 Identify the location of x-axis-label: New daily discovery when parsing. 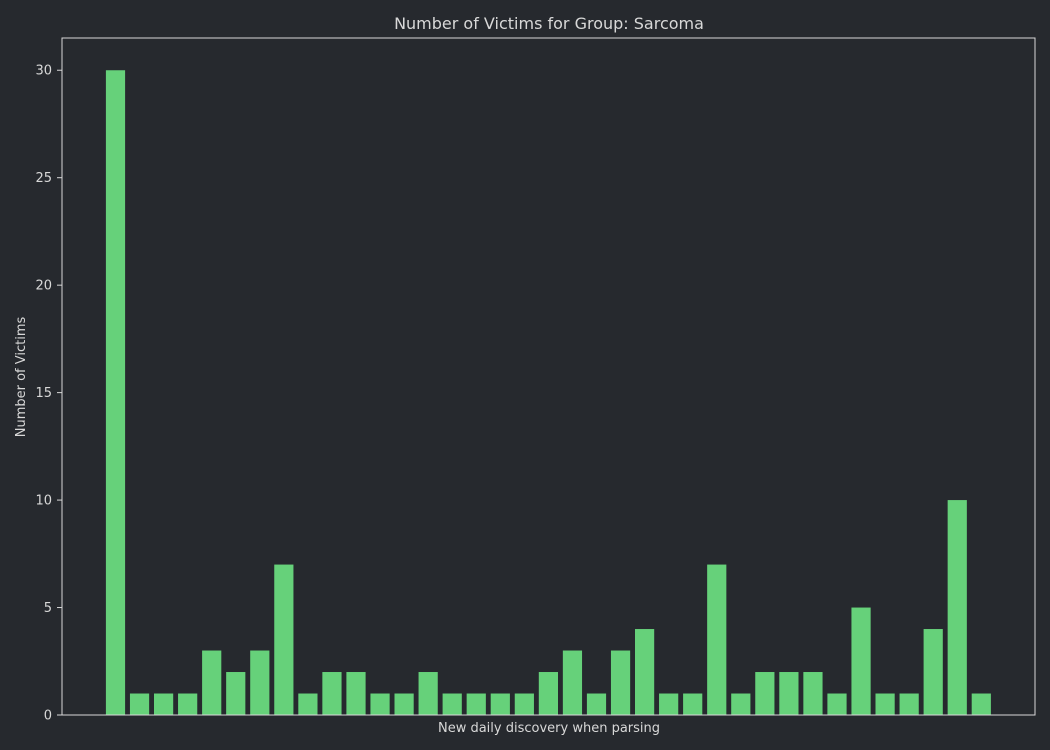
(549, 728).